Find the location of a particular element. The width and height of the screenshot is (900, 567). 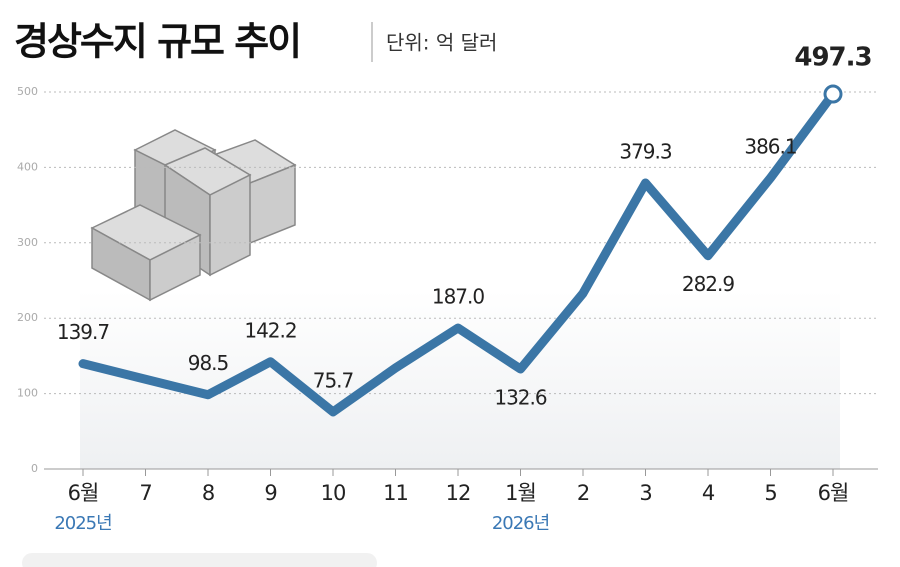

x-tick-label: 1월 is located at coordinates (520, 493).